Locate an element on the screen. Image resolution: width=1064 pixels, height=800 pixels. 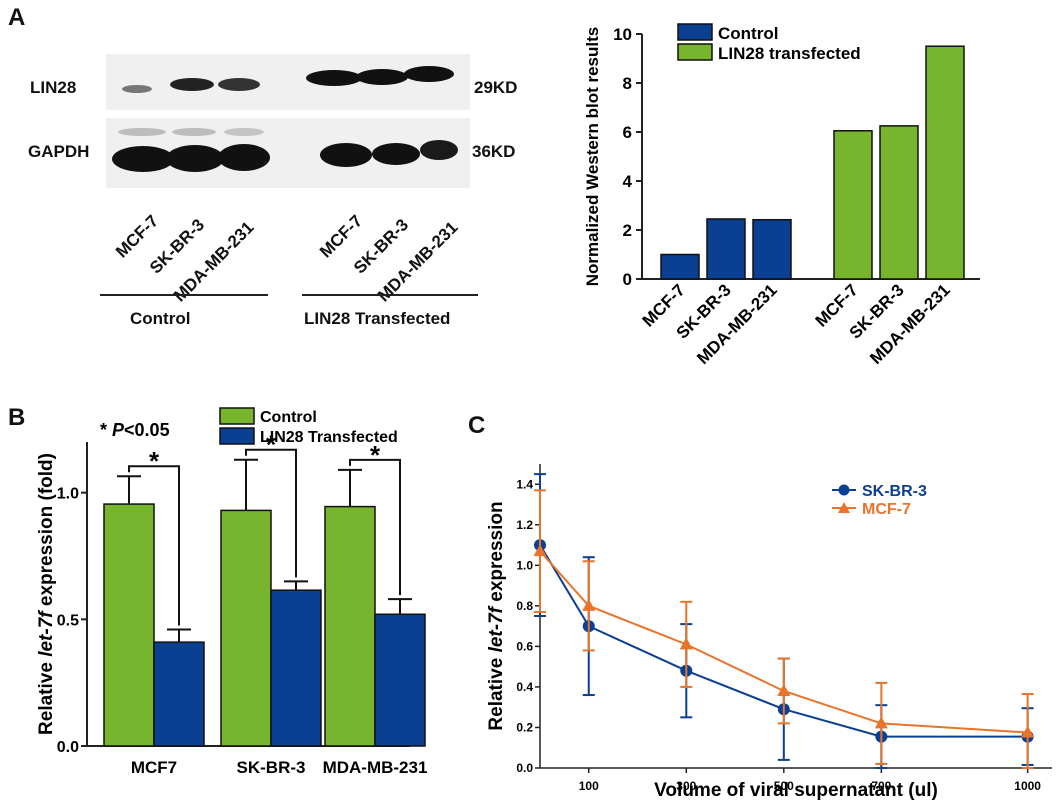
blot-strip-lin28 is located at coordinates (288, 82).